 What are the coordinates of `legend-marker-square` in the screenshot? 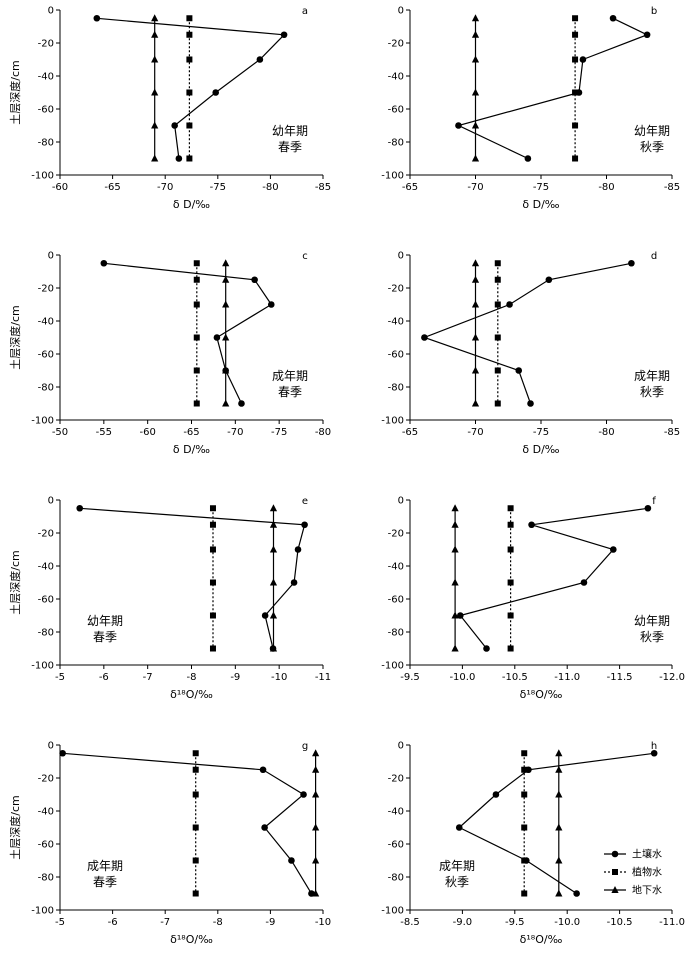 It's located at (615, 872).